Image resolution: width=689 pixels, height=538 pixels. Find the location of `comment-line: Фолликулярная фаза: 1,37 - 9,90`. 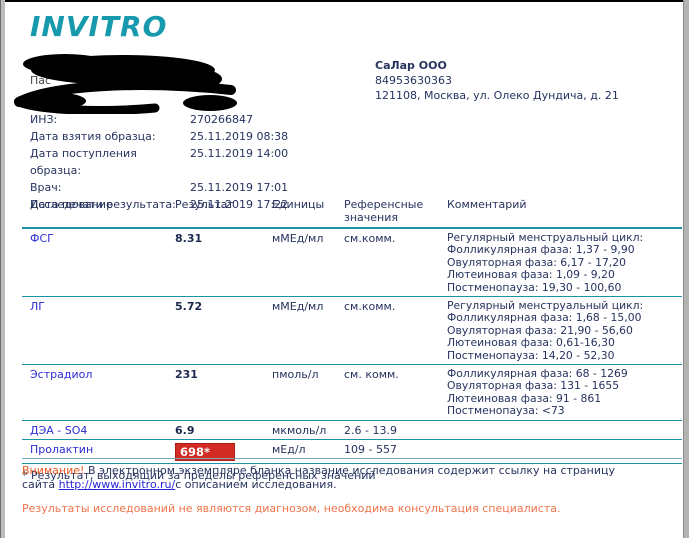

comment-line: Фолликулярная фаза: 1,37 - 9,90 is located at coordinates (541, 250).